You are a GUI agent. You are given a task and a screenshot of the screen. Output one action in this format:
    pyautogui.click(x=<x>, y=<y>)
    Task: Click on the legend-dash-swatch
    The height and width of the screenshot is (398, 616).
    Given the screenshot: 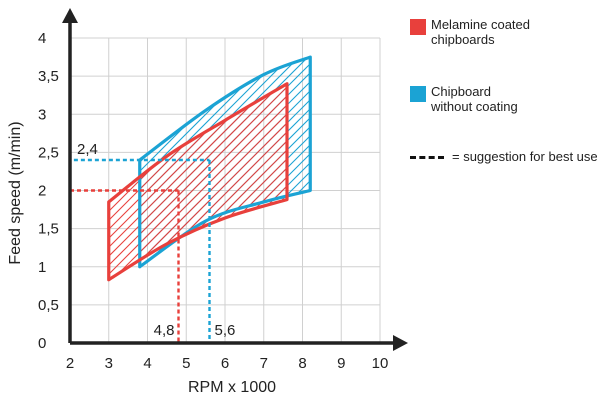 What is the action you would take?
    pyautogui.click(x=427, y=157)
    